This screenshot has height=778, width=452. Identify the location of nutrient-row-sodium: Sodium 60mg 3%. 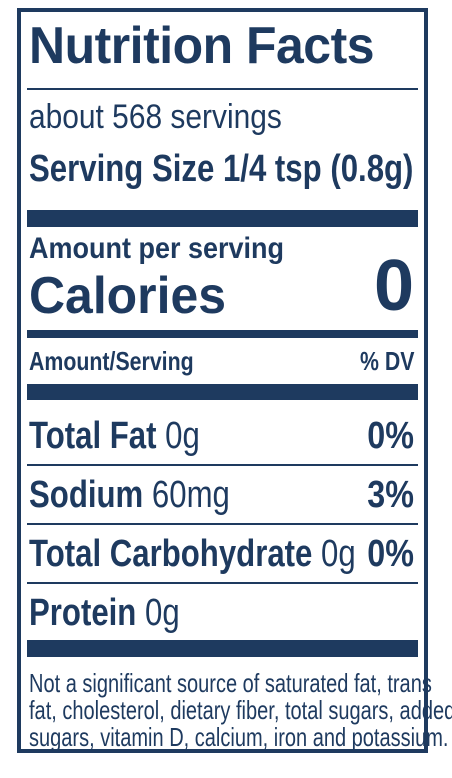
(221, 496).